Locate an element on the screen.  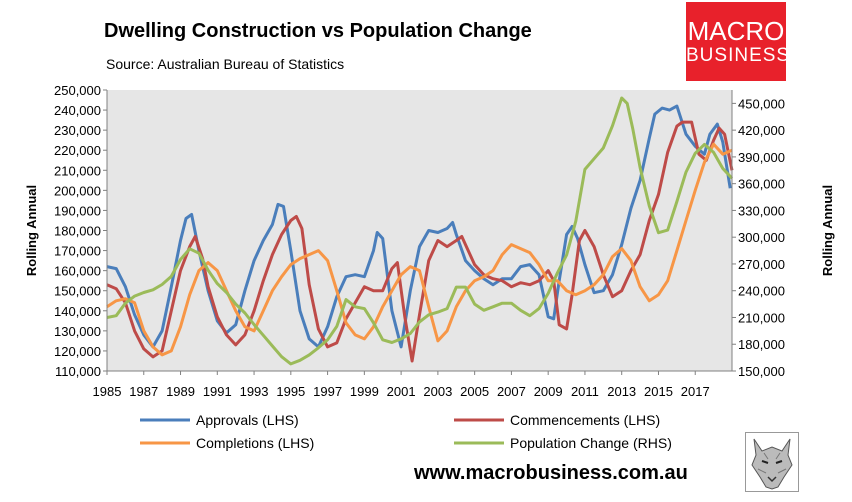
legend-label-4: Population Change (RHS) is located at coordinates (591, 443).